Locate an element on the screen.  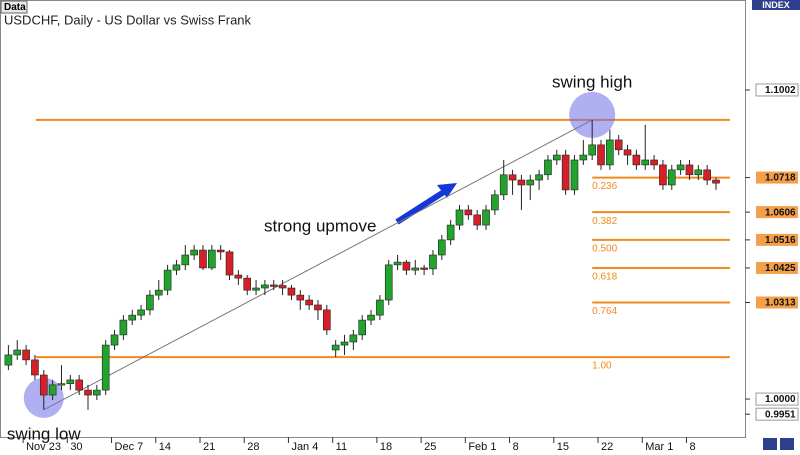
x-tick-label: 15 is located at coordinates (563, 447).